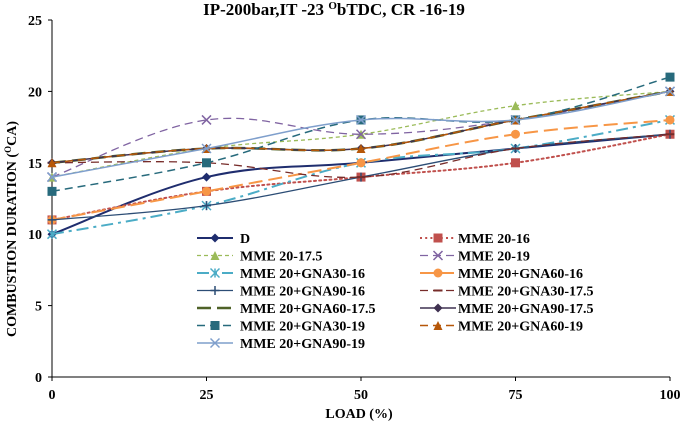 This screenshot has width=685, height=424. What do you see at coordinates (494, 257) in the screenshot?
I see `legend-label: MME 20-19` at bounding box center [494, 257].